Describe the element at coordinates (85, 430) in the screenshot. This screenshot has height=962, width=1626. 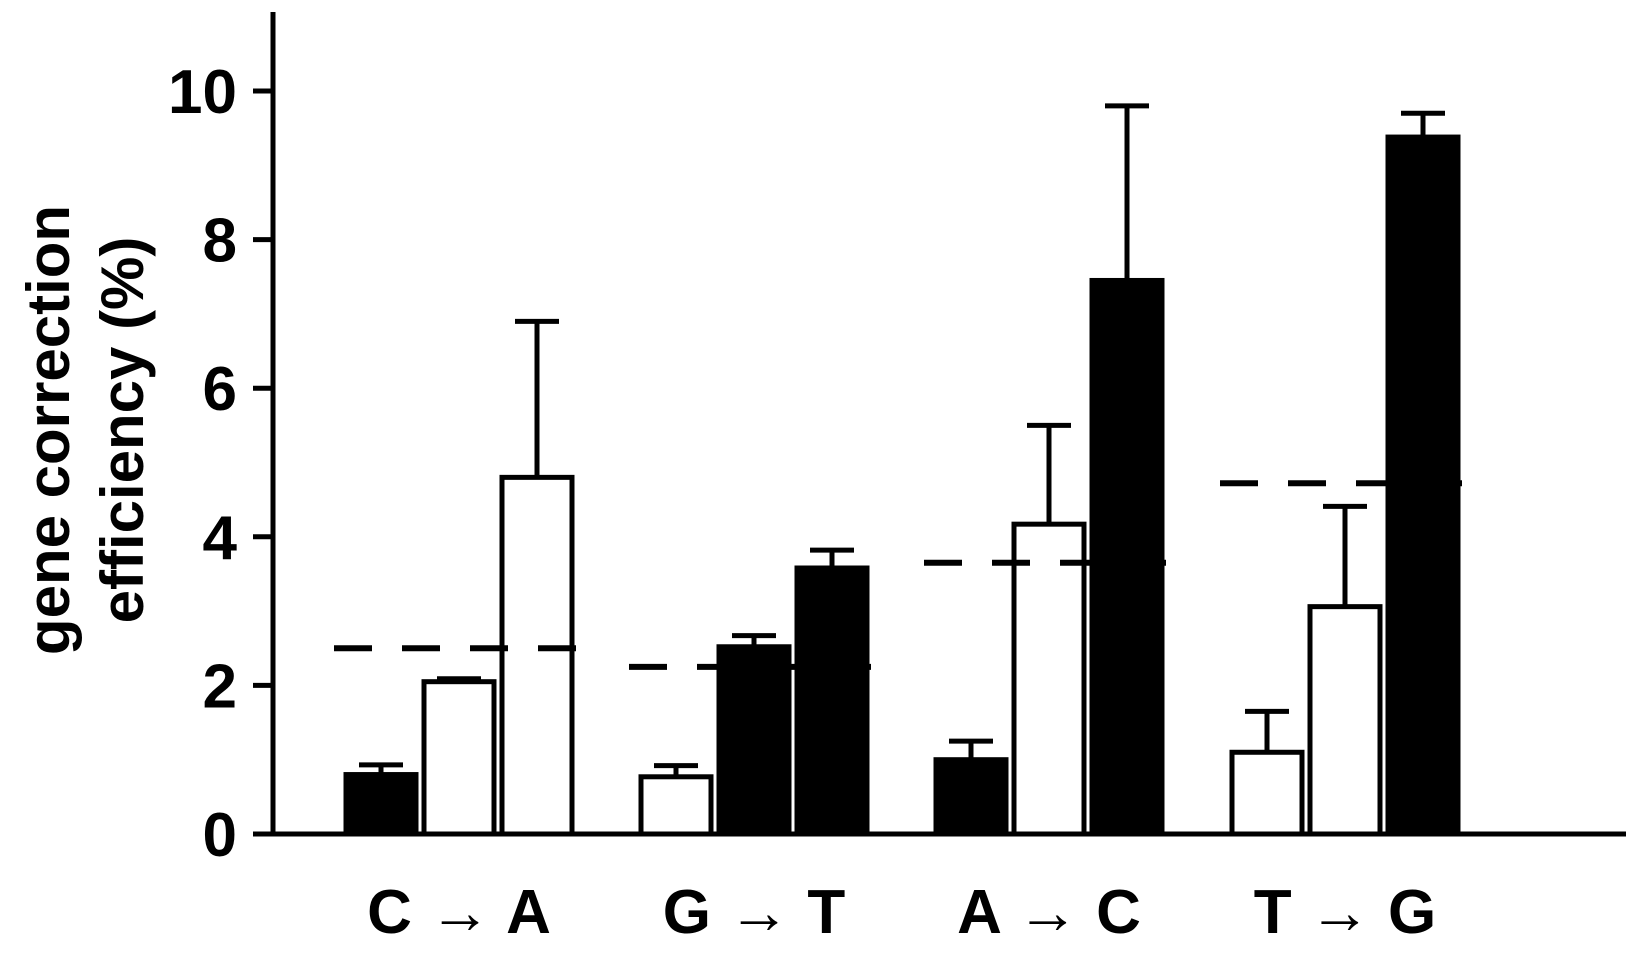
I see `y-axis-title: gene correction efficiency (%)` at that location.